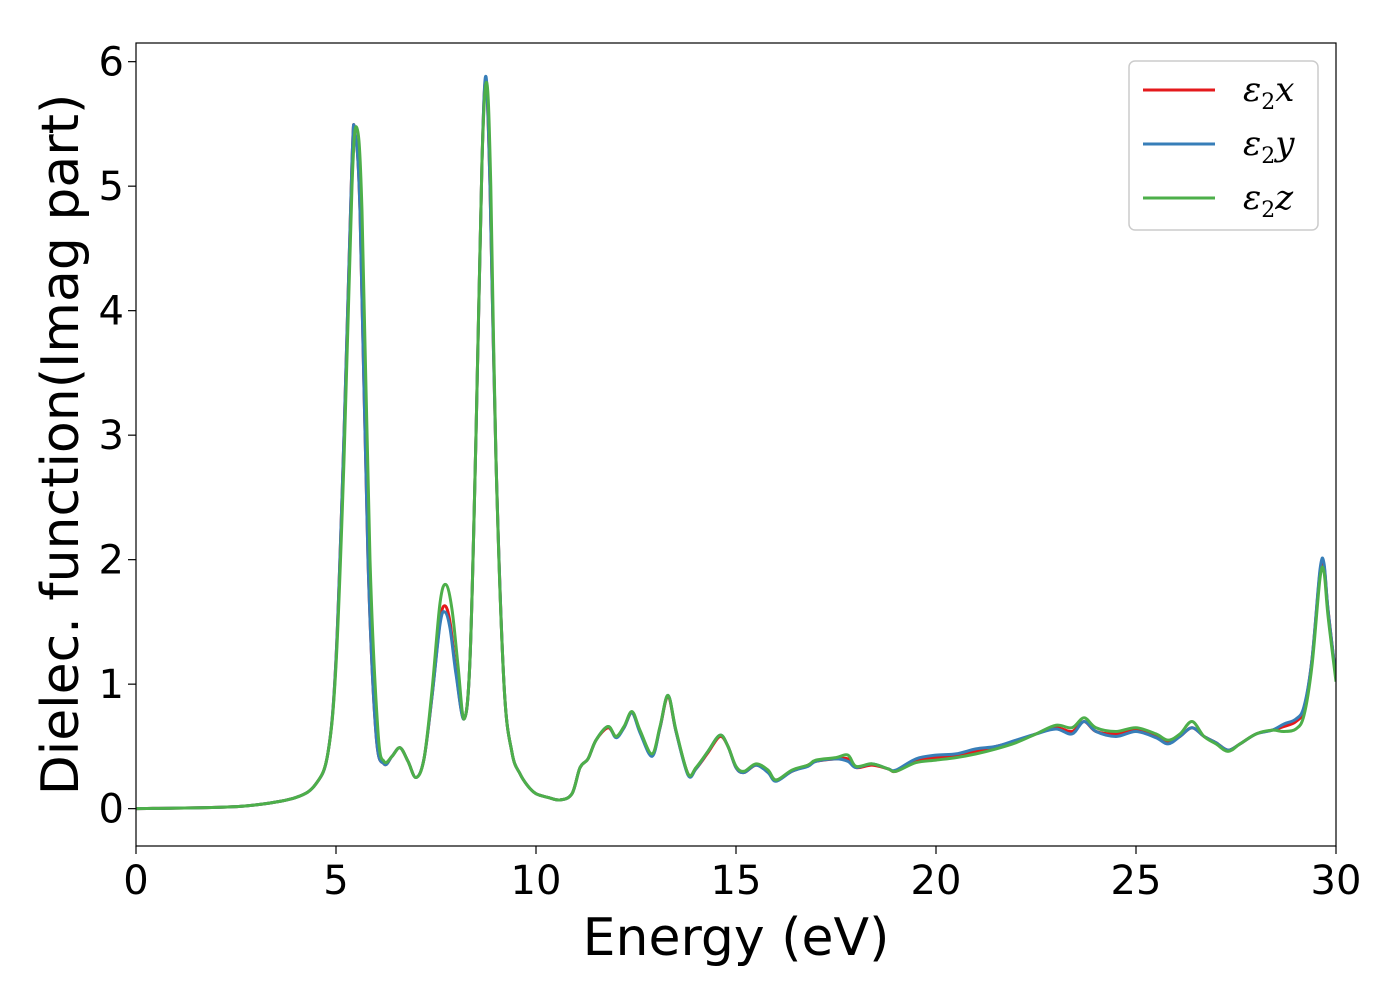  I want to click on y-tick-label: 5, so click(111, 187).